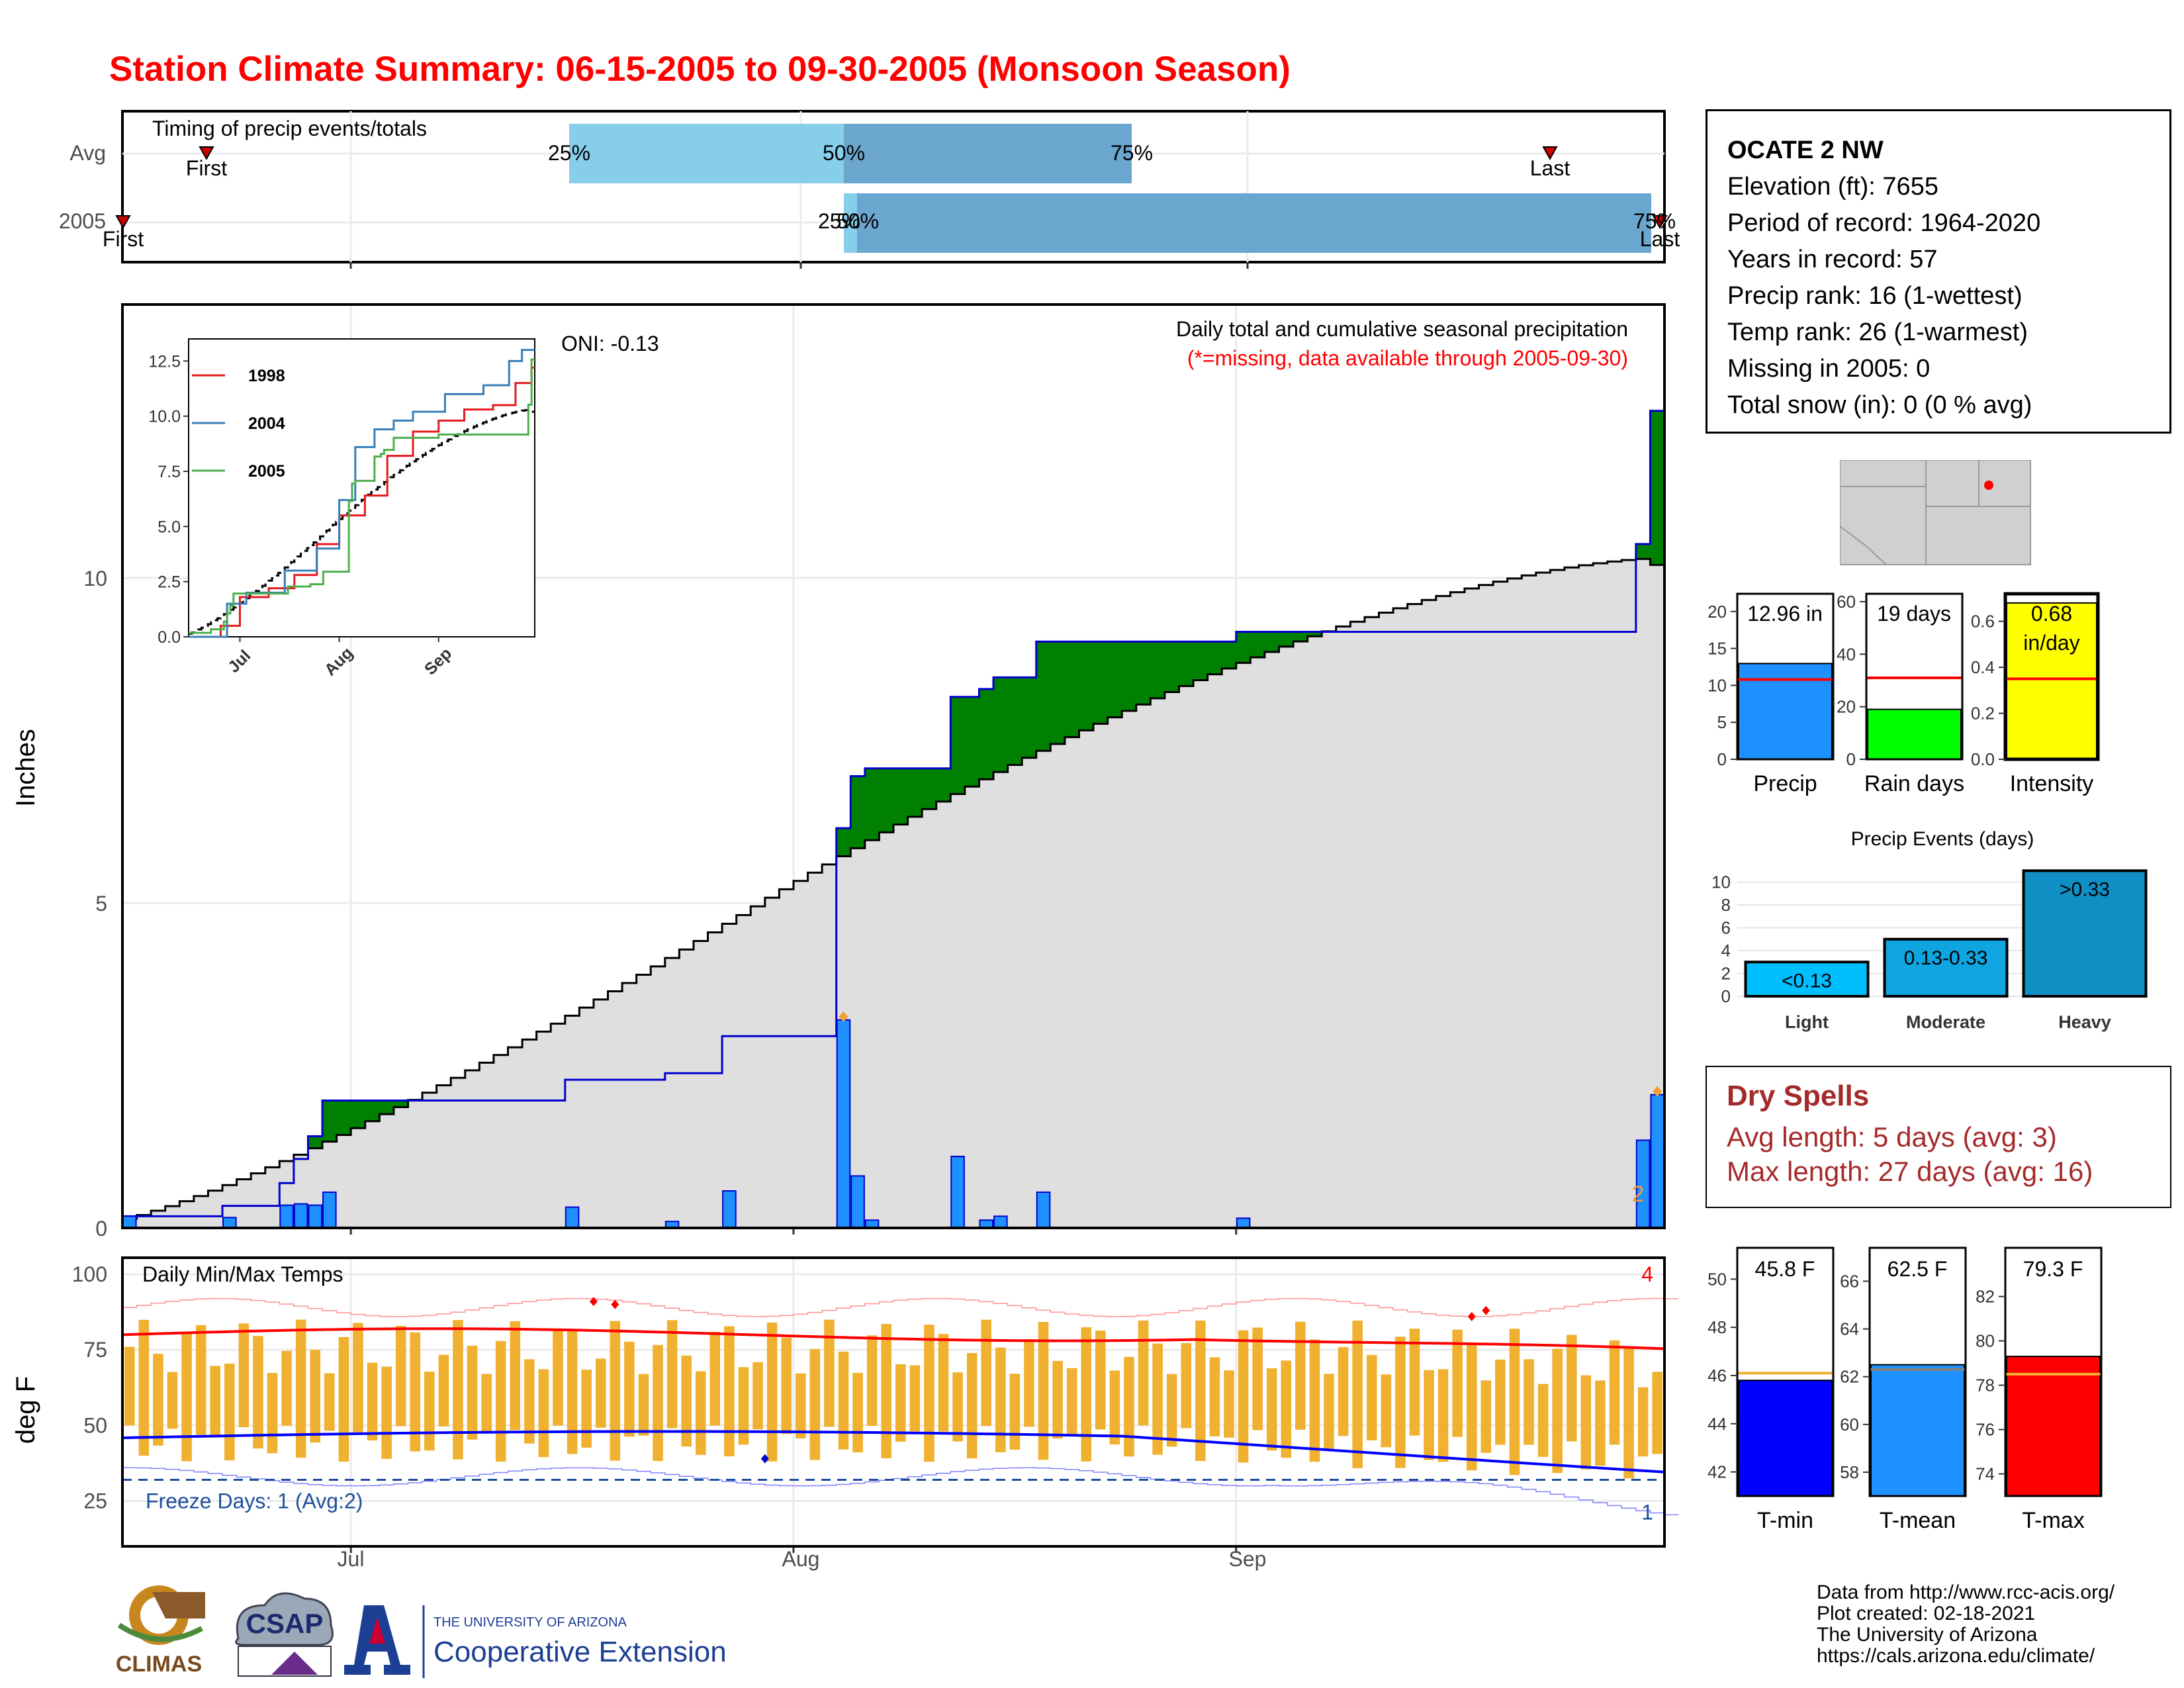 This screenshot has width=2184, height=1688. Describe the element at coordinates (1658, 1091) in the screenshot. I see `end-day-marker` at that location.